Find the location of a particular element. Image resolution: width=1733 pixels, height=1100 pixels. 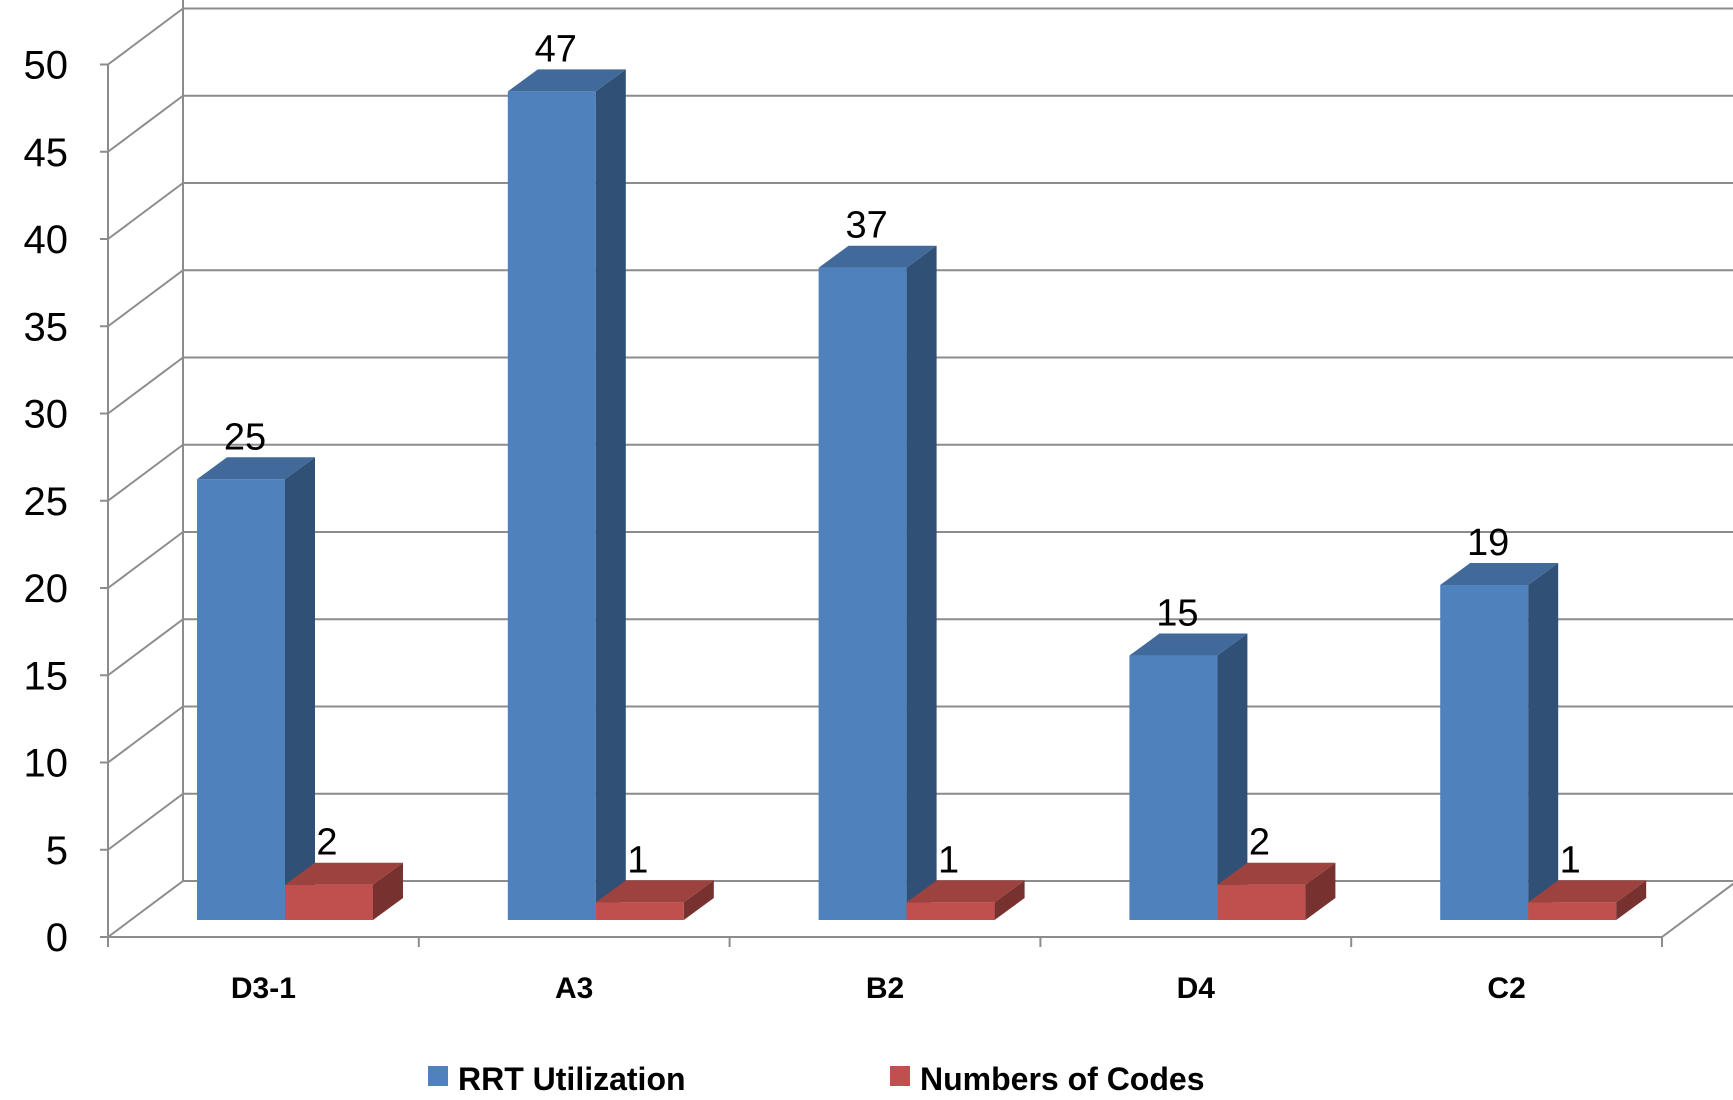

bar-codes-A3 is located at coordinates (654, 900).